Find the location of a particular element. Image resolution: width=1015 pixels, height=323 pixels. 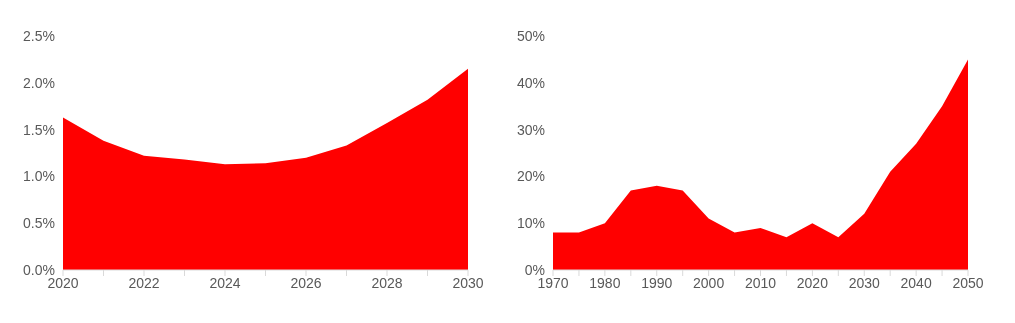

y-tick-label: 10% is located at coordinates (530, 223).